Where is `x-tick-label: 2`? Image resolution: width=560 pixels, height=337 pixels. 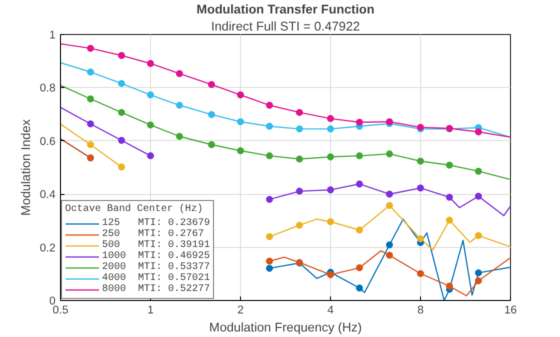 x-tick-label: 2 is located at coordinates (240, 310).